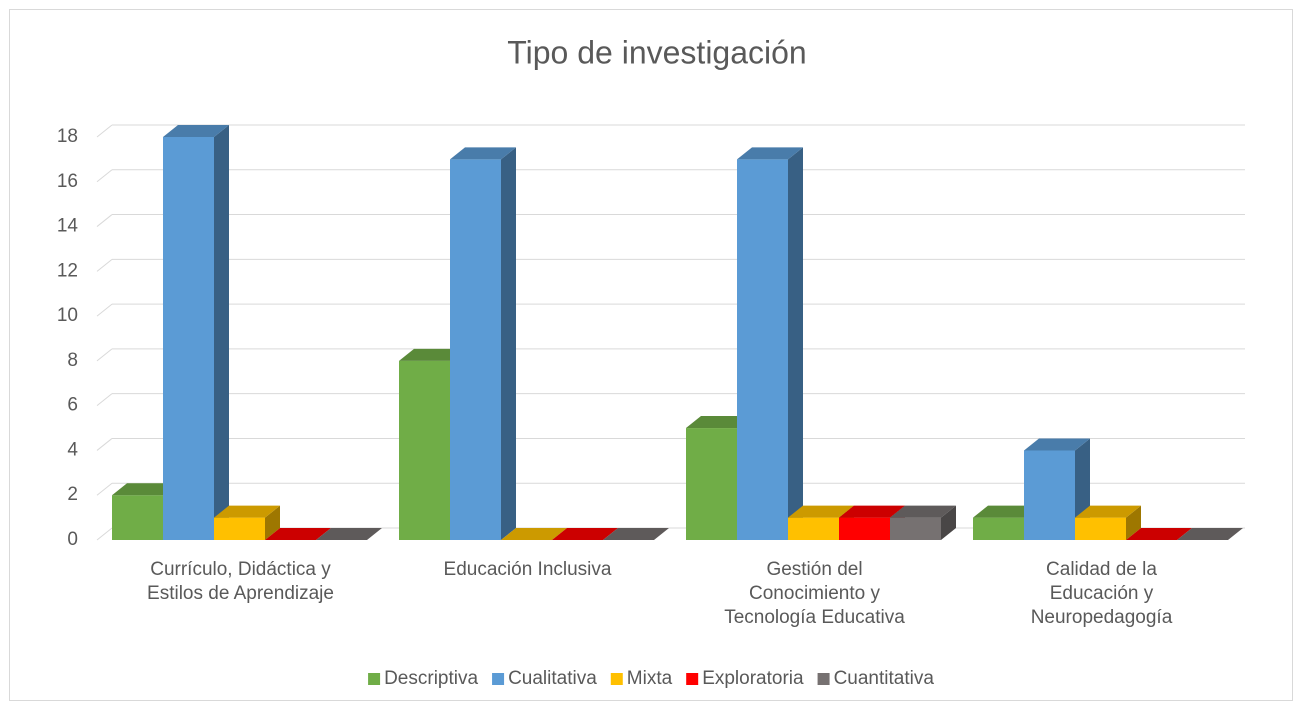 This screenshot has height=710, width=1302. I want to click on x-tick-line: Conocimiento y, so click(814, 593).